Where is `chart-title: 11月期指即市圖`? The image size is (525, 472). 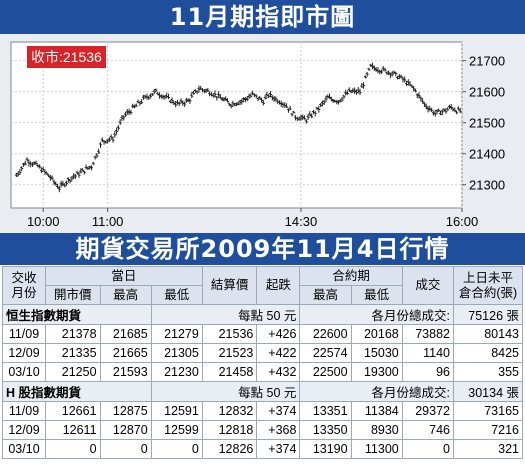
chart-title: 11月期指即市圖 is located at coordinates (262, 17).